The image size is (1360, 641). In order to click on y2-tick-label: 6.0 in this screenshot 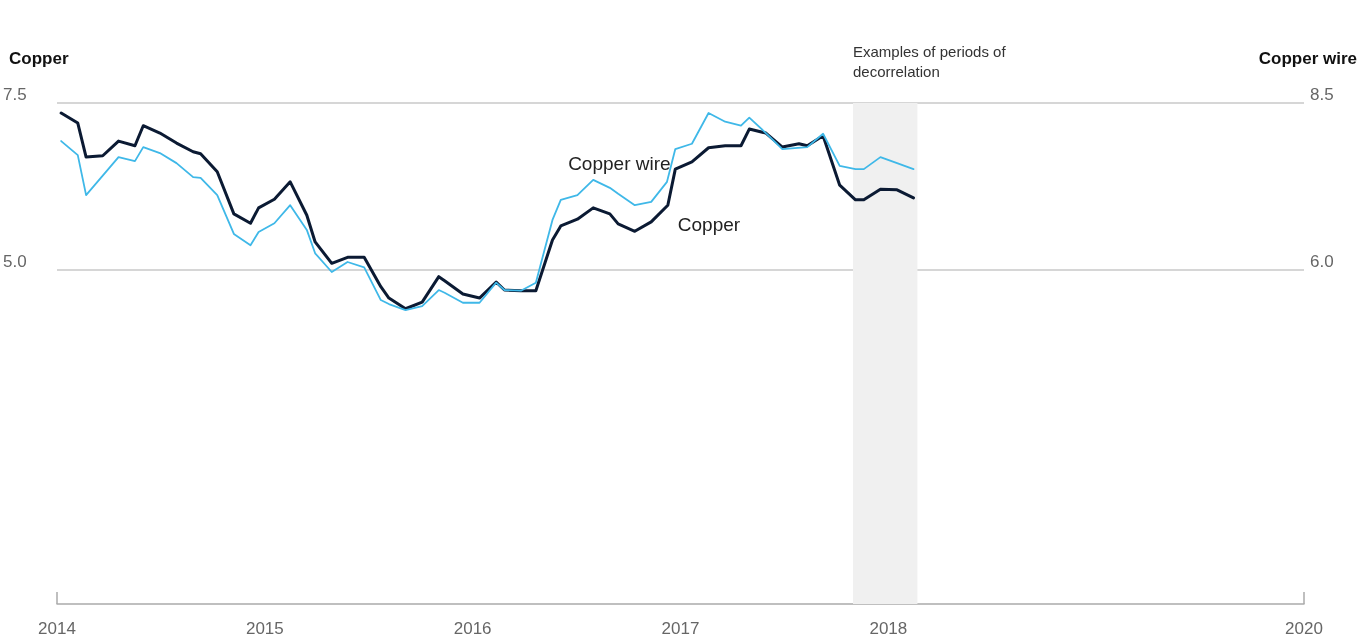, I will do `click(1322, 261)`.